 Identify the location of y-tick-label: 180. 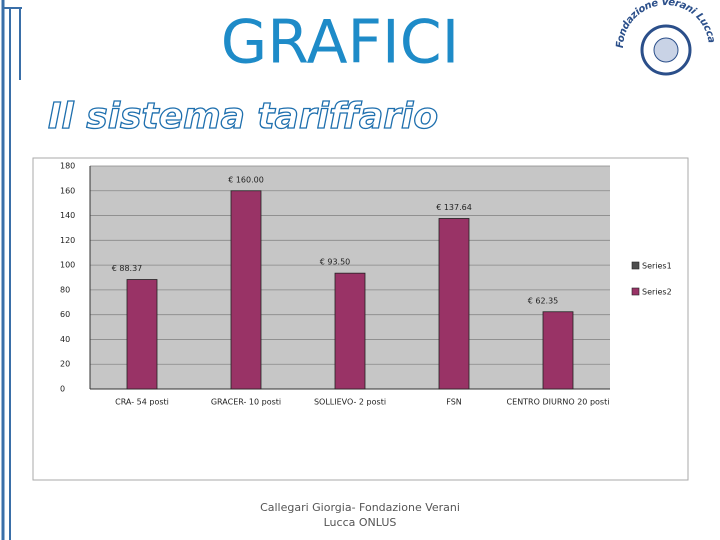
(67, 166).